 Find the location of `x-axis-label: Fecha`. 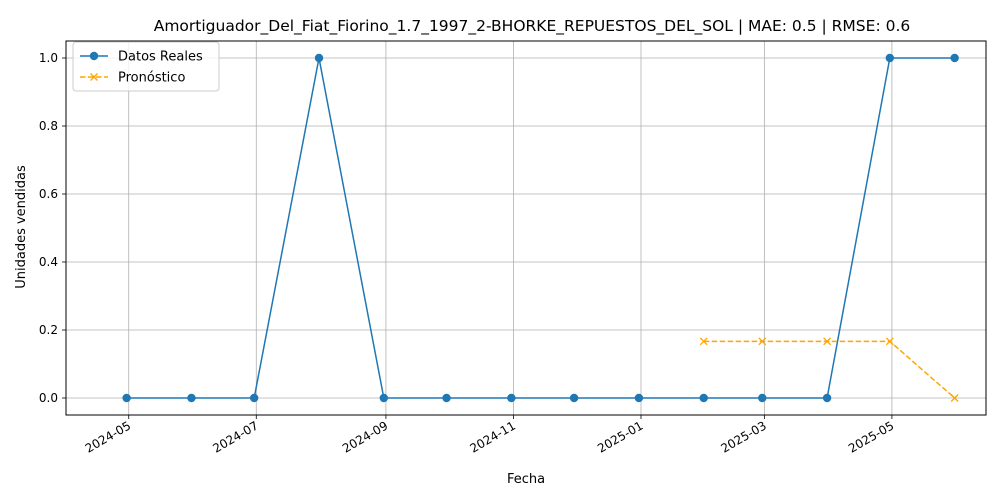

x-axis-label: Fecha is located at coordinates (526, 479).